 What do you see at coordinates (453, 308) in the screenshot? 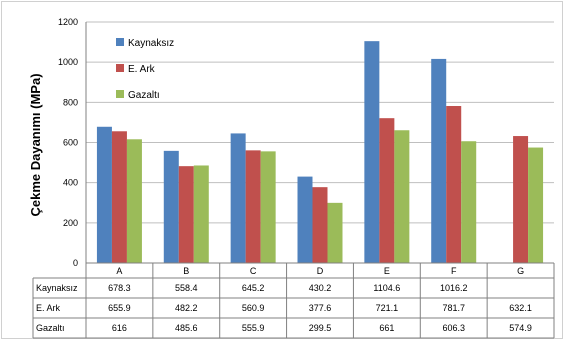
I see `data-label: 781.7` at bounding box center [453, 308].